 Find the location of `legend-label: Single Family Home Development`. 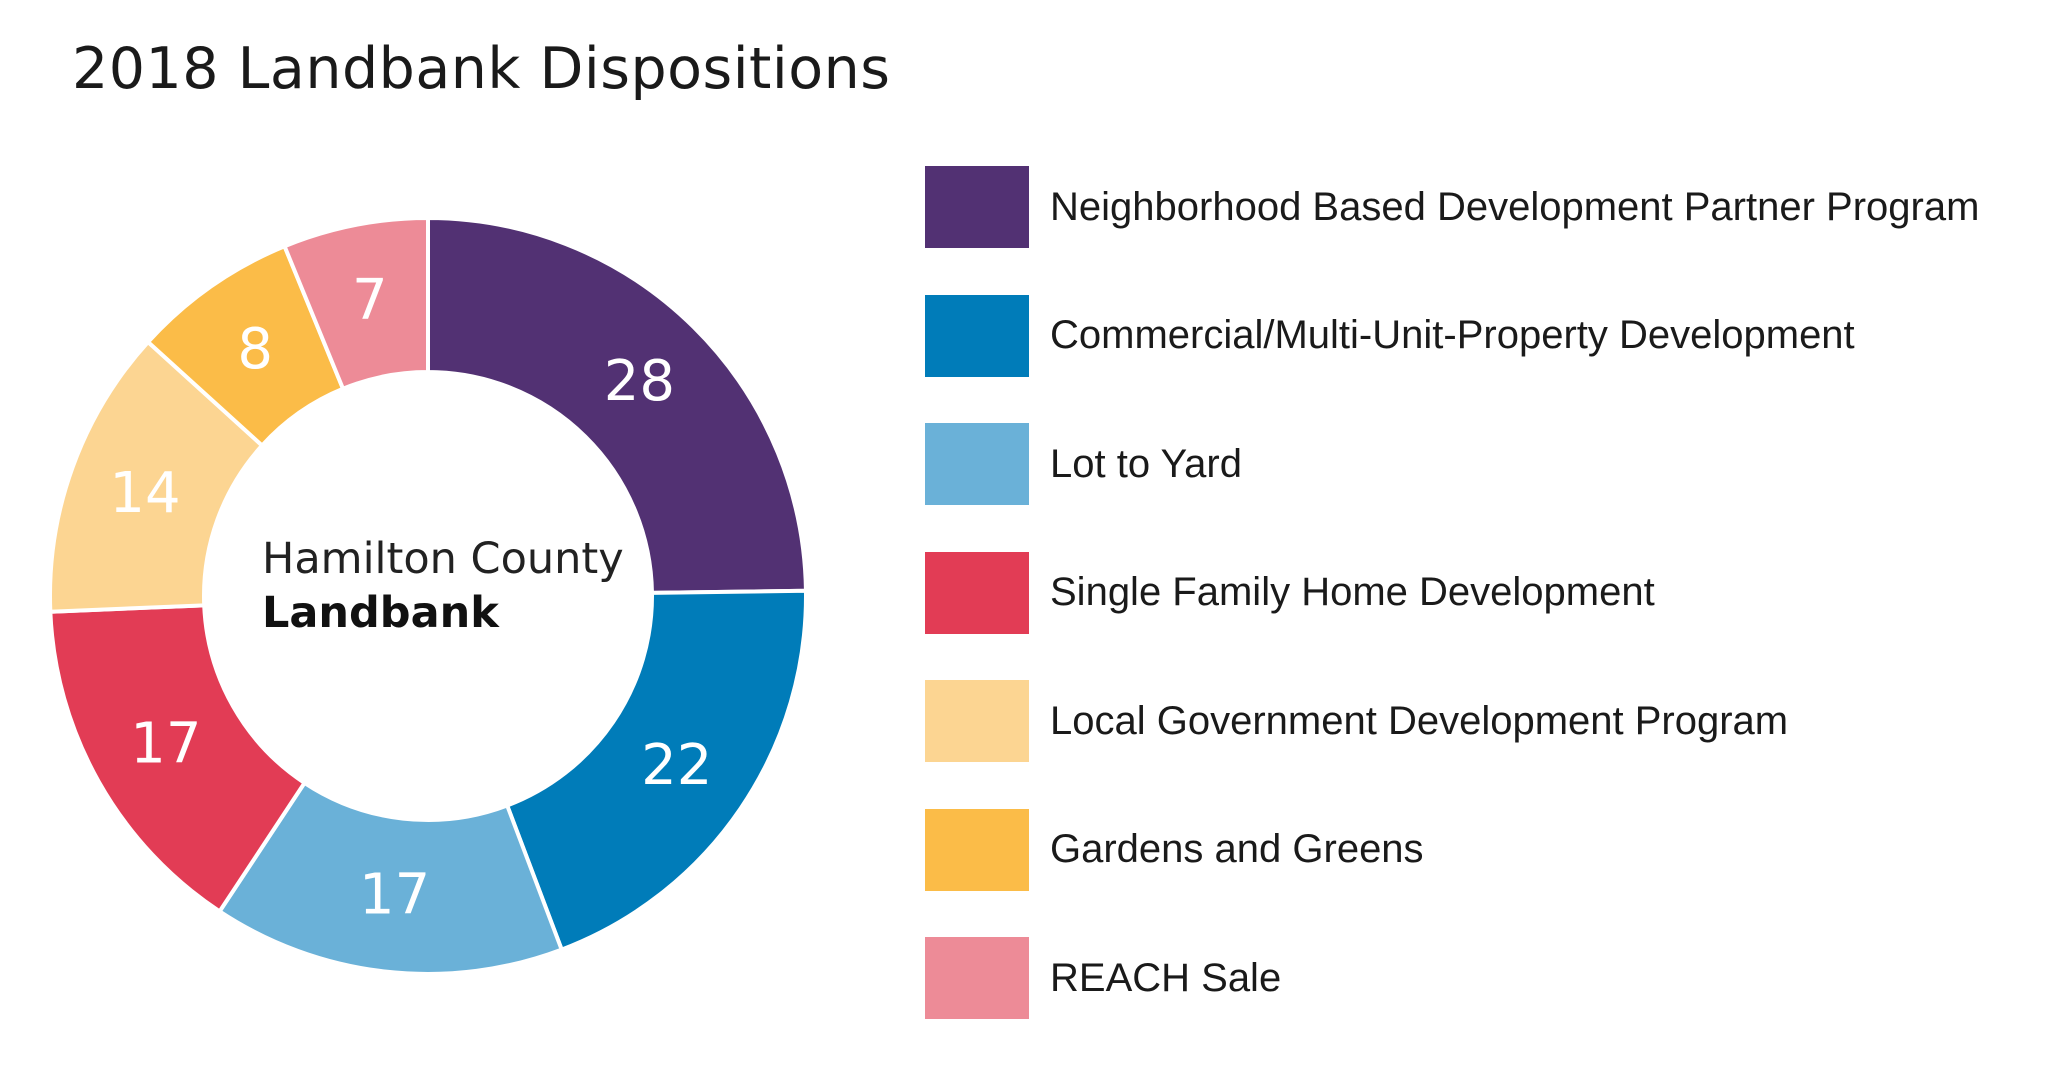

legend-label: Single Family Home Development is located at coordinates (1352, 592).